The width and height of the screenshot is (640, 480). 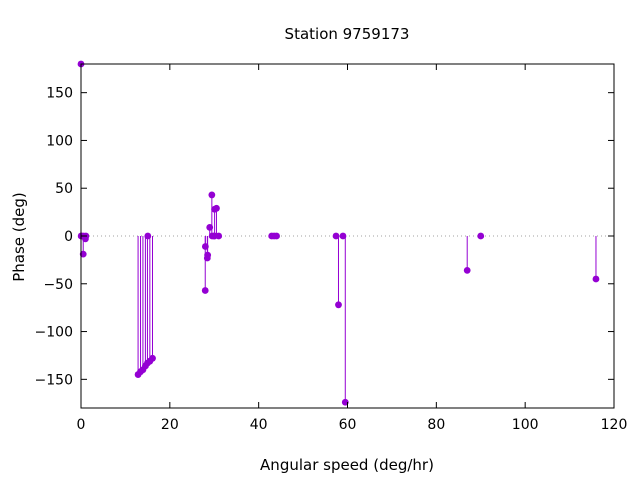 I want to click on x-tick-label: 20, so click(x=170, y=425).